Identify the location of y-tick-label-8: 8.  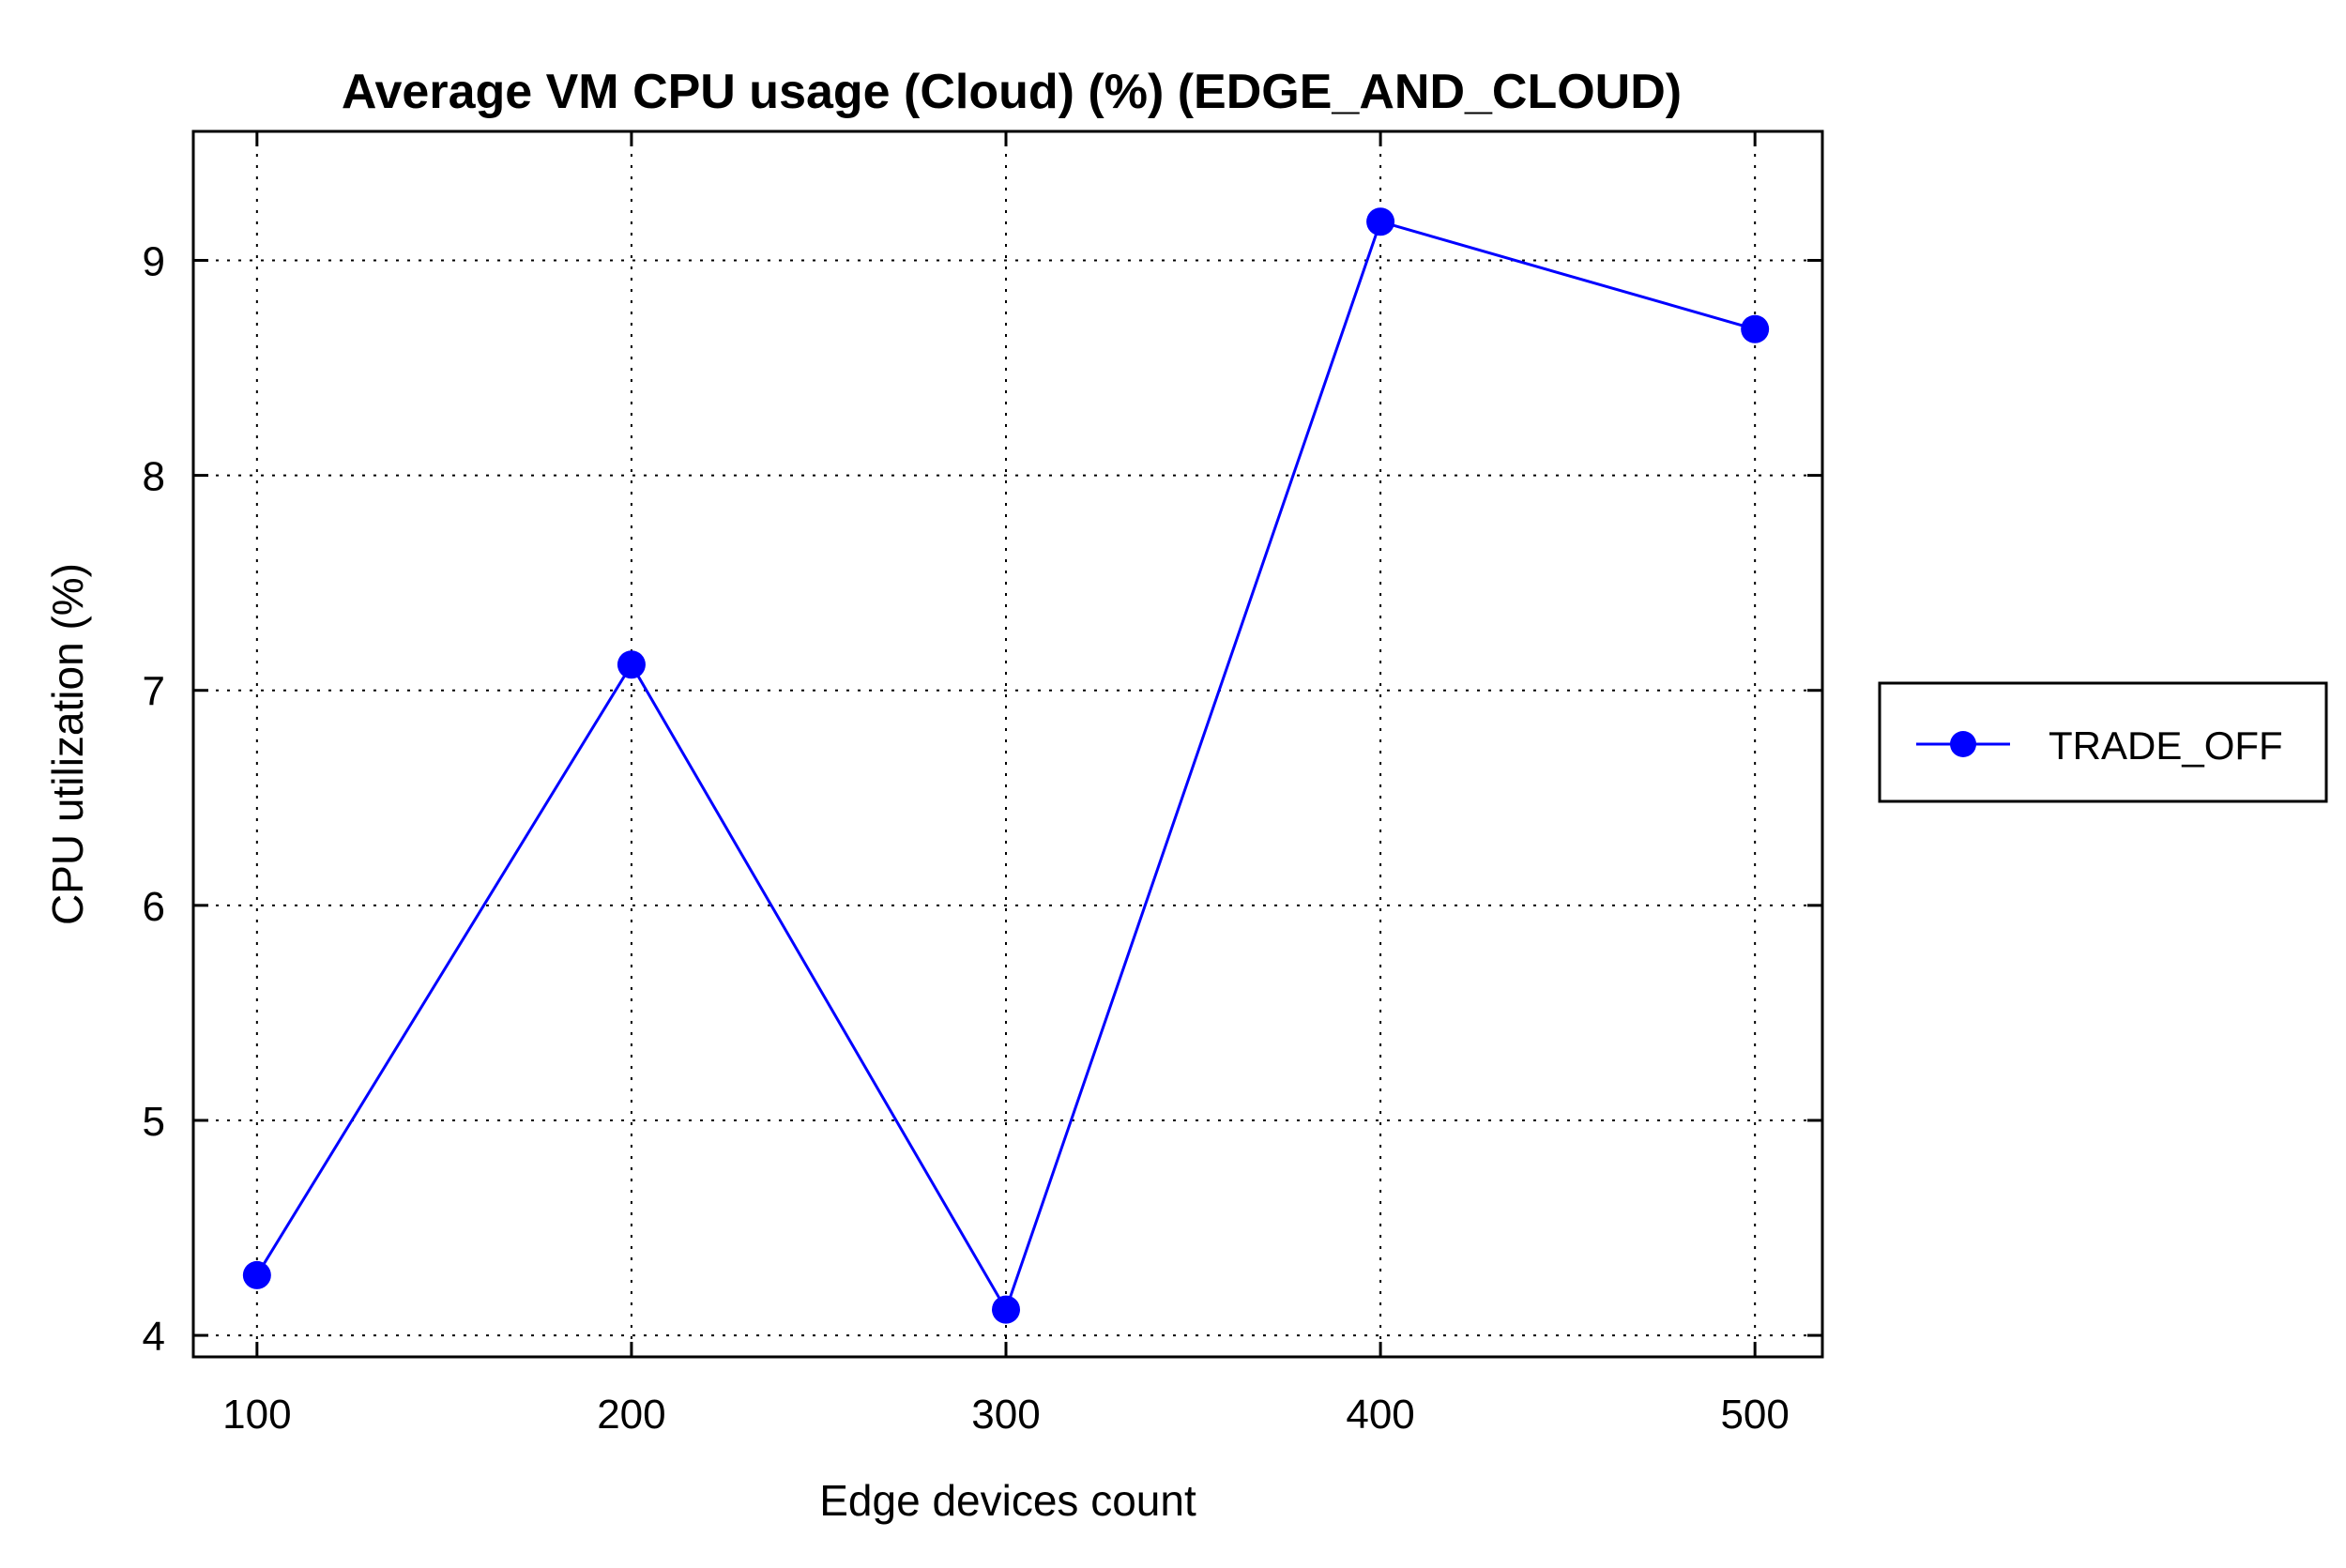
(154, 477).